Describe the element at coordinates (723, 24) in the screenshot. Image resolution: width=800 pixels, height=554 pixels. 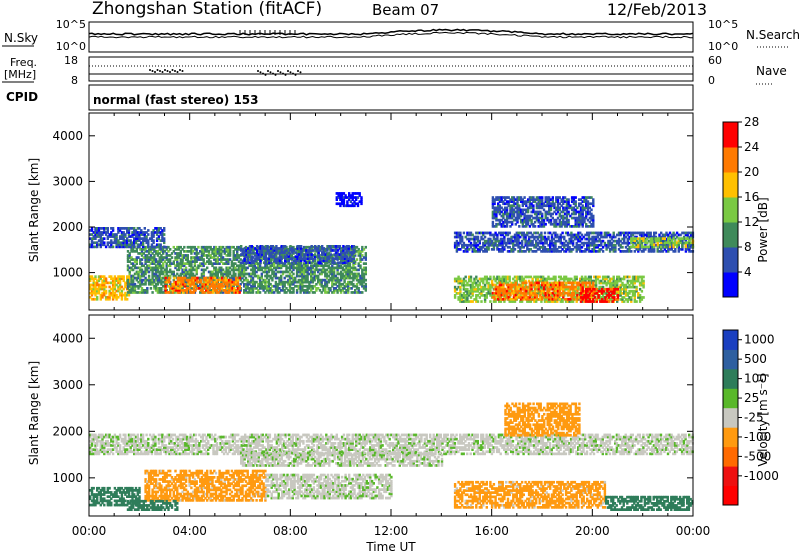
I see `nsearch-tick-top: 10^5` at that location.